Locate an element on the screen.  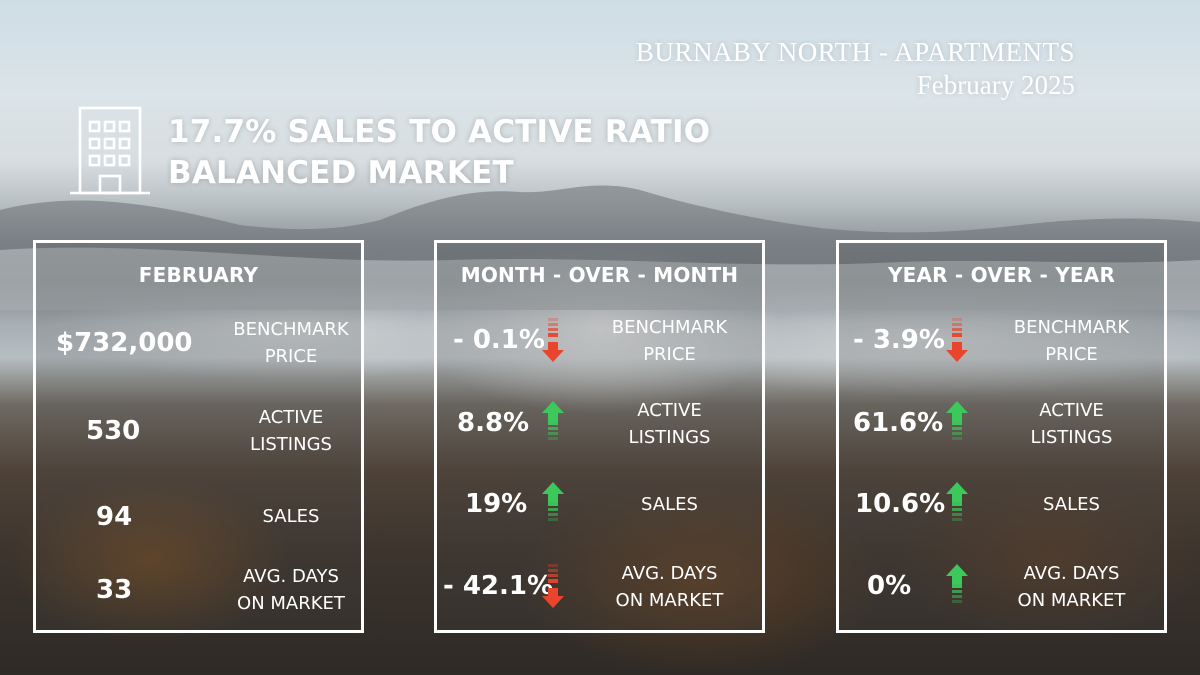
stat-value: 19% is located at coordinates (496, 504).